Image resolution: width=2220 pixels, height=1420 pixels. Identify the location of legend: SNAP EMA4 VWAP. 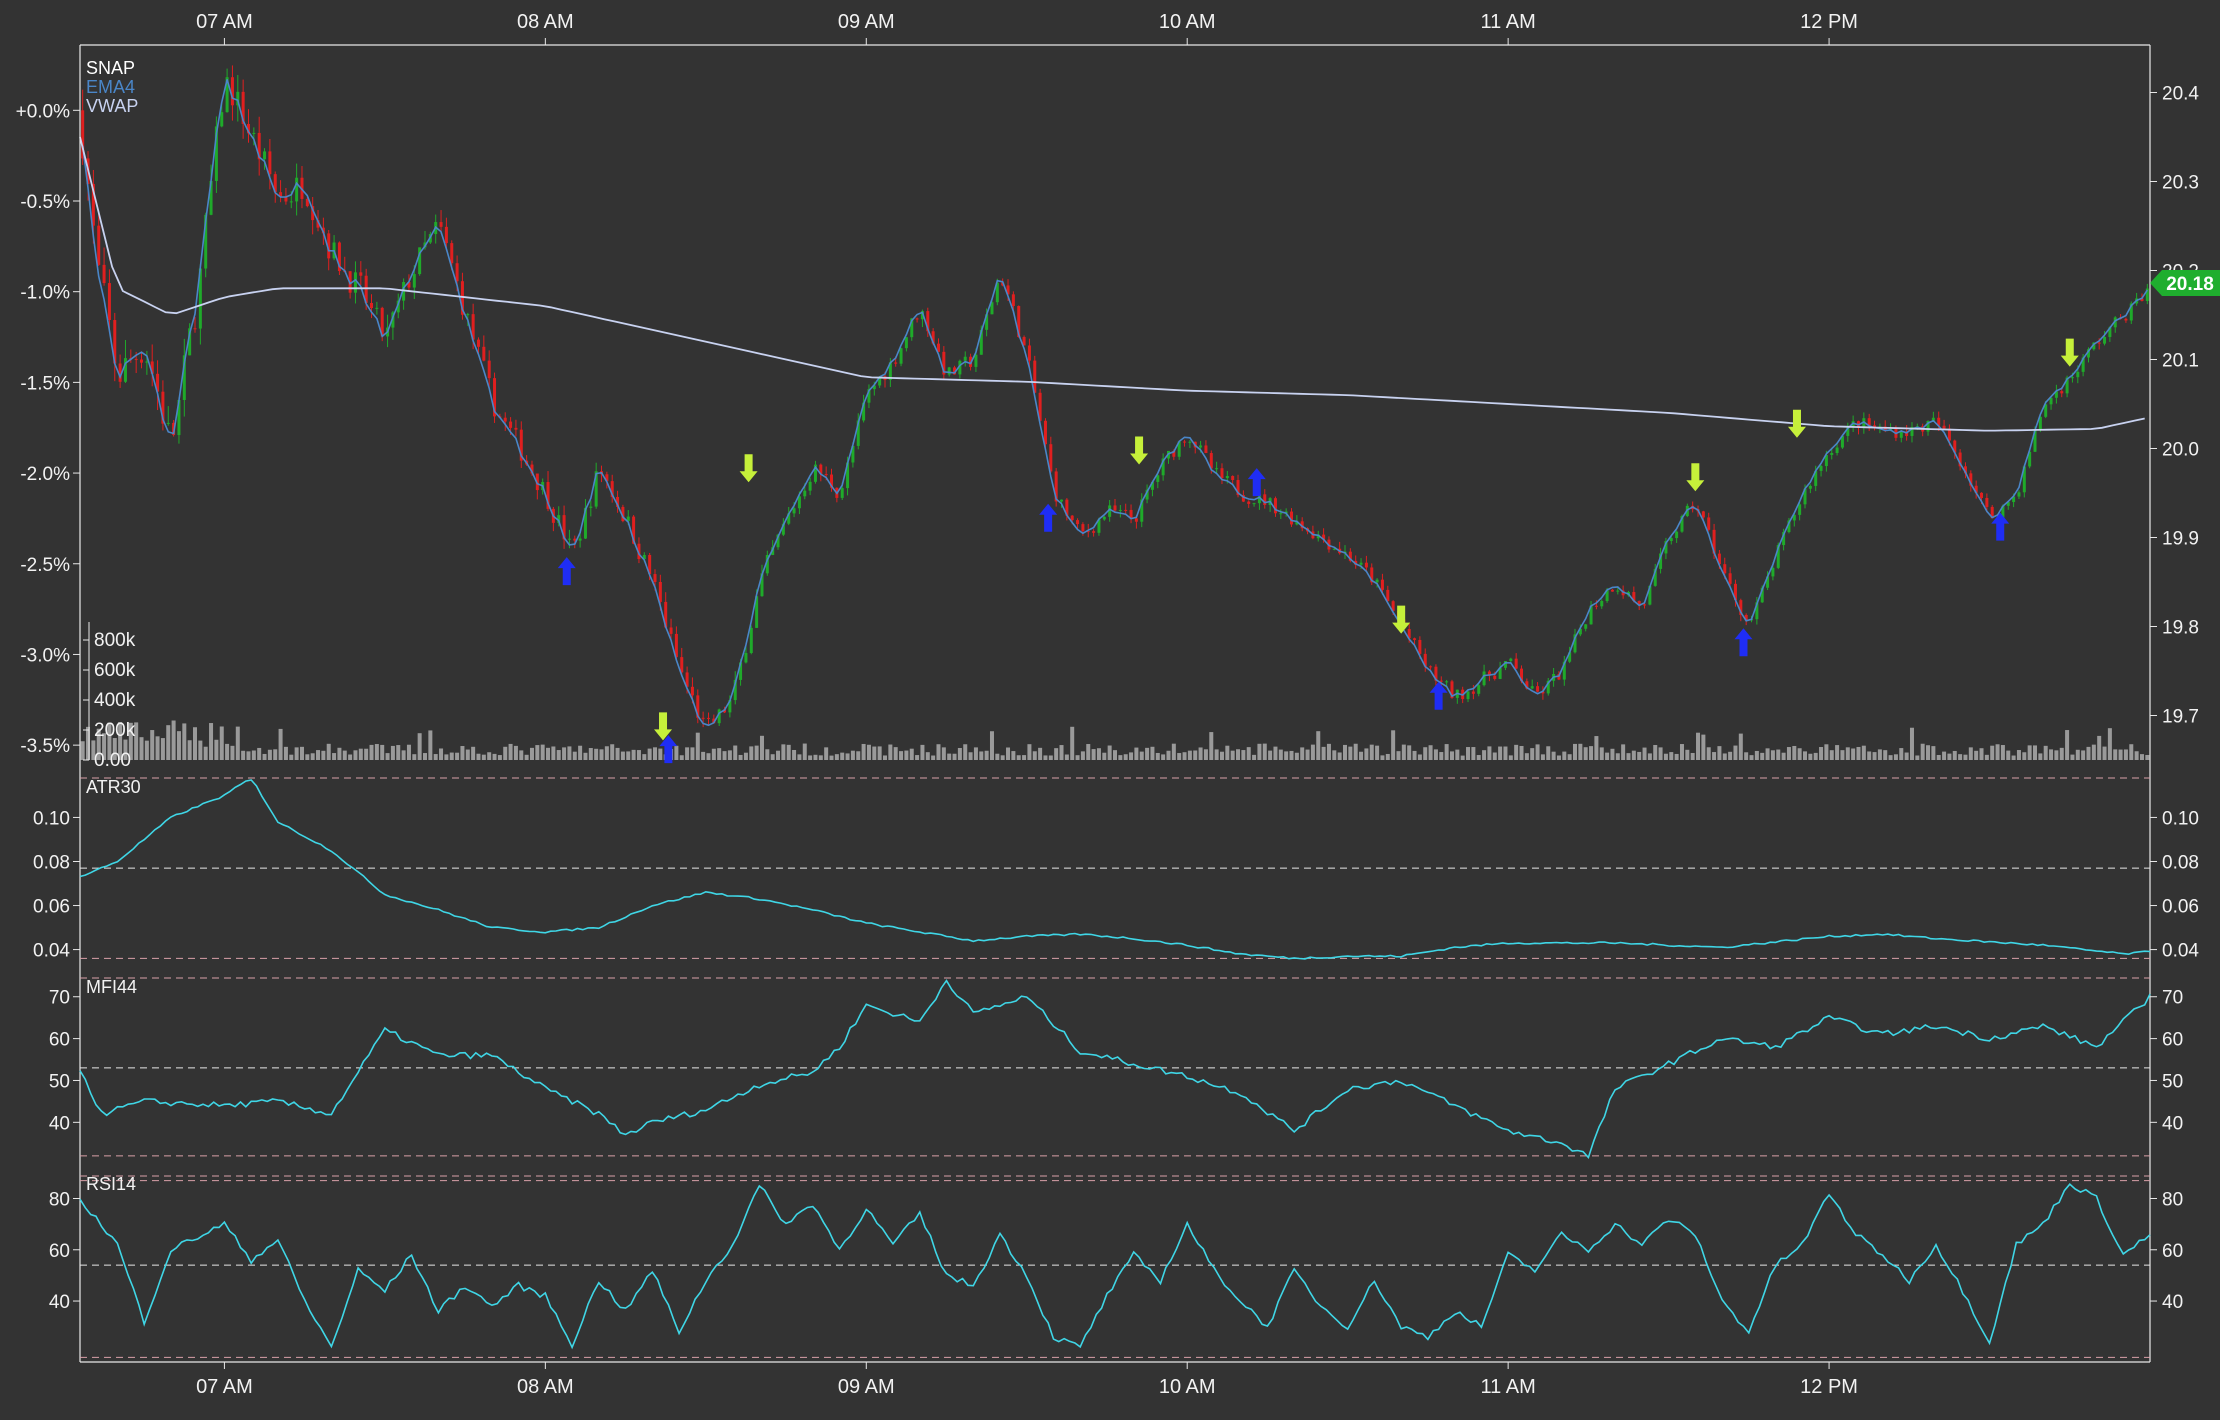
(112, 87).